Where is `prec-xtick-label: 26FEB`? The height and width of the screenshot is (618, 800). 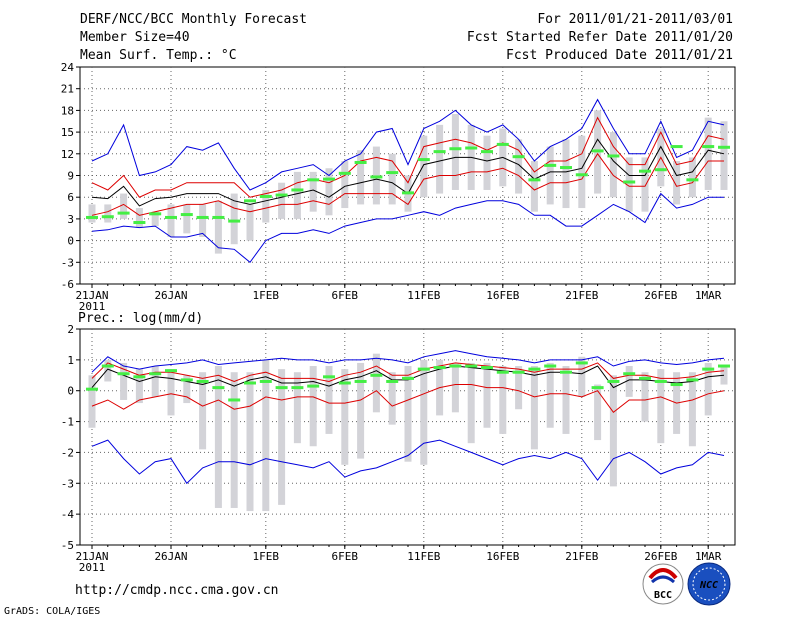
prec-xtick-label: 26FEB is located at coordinates (660, 556).